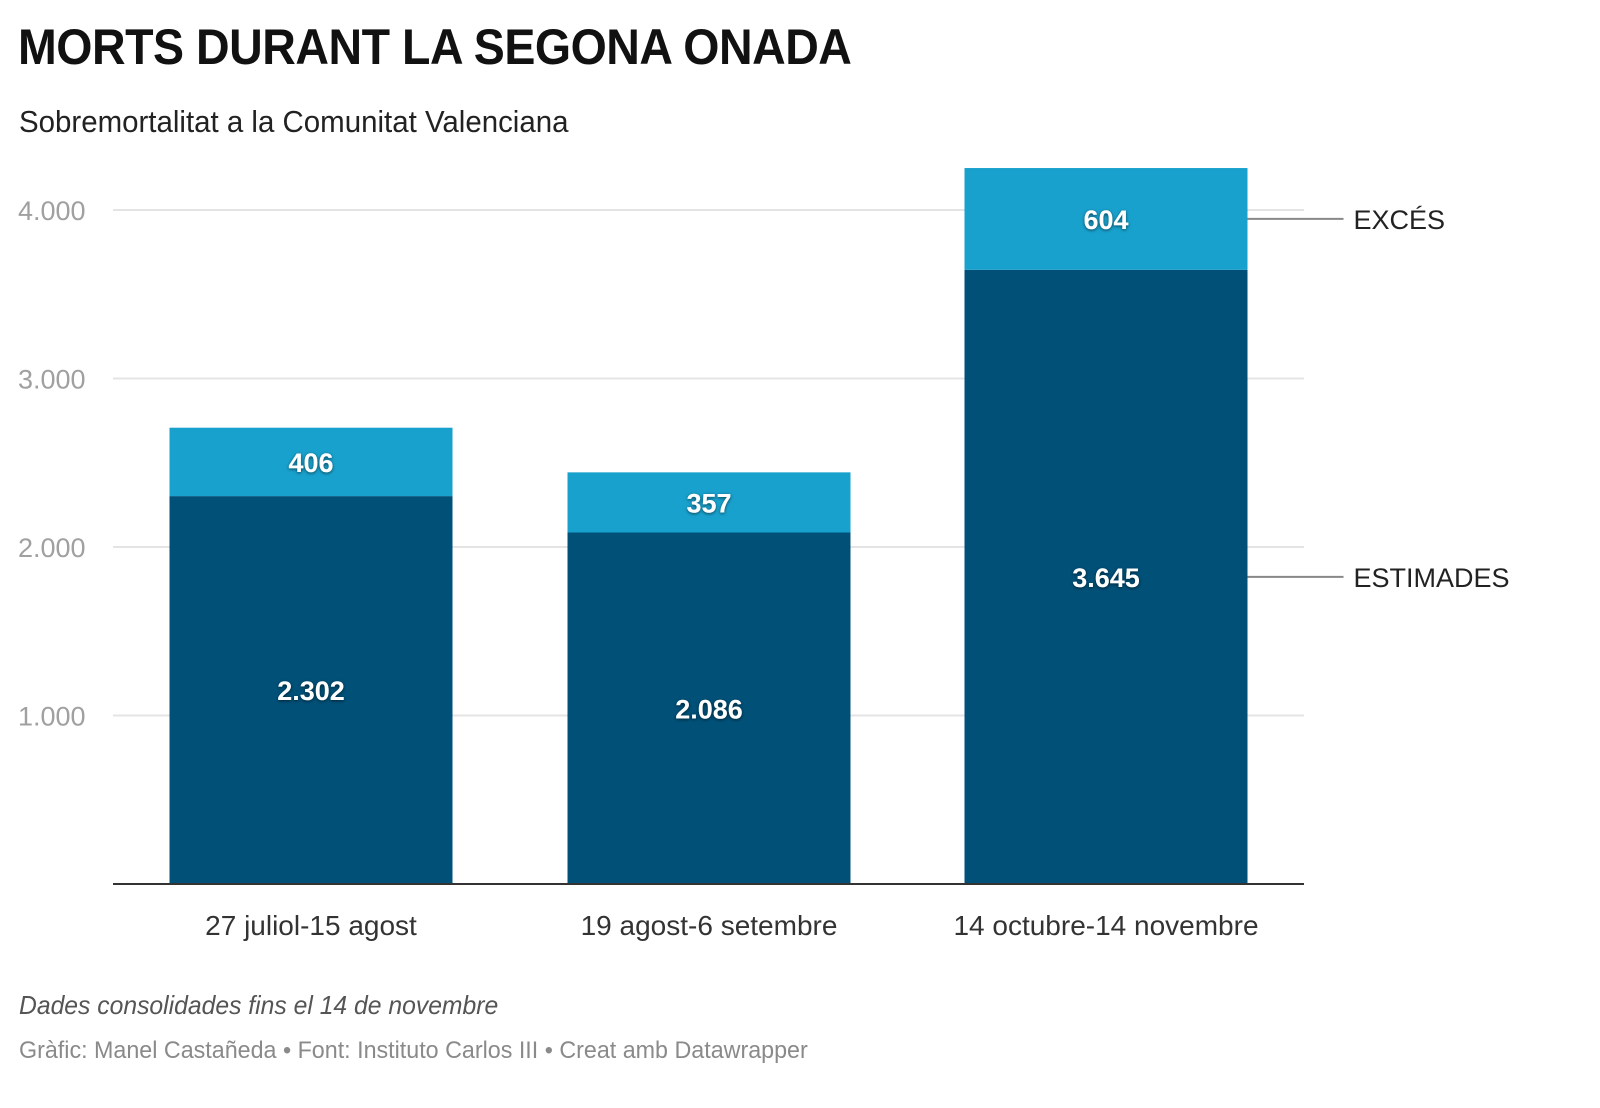  I want to click on value-label-exces: 604, so click(1105, 220).